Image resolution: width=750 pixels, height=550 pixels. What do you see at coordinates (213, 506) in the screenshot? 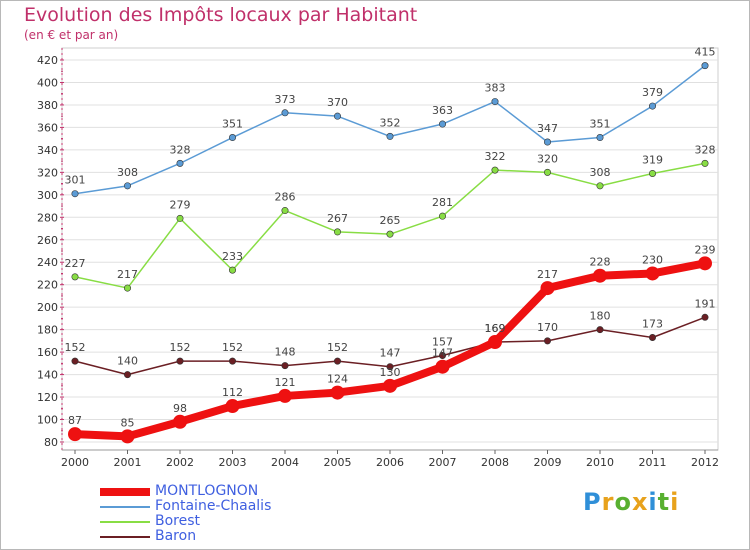
I see `legend-label: Fontaine-Chaalis` at bounding box center [213, 506].